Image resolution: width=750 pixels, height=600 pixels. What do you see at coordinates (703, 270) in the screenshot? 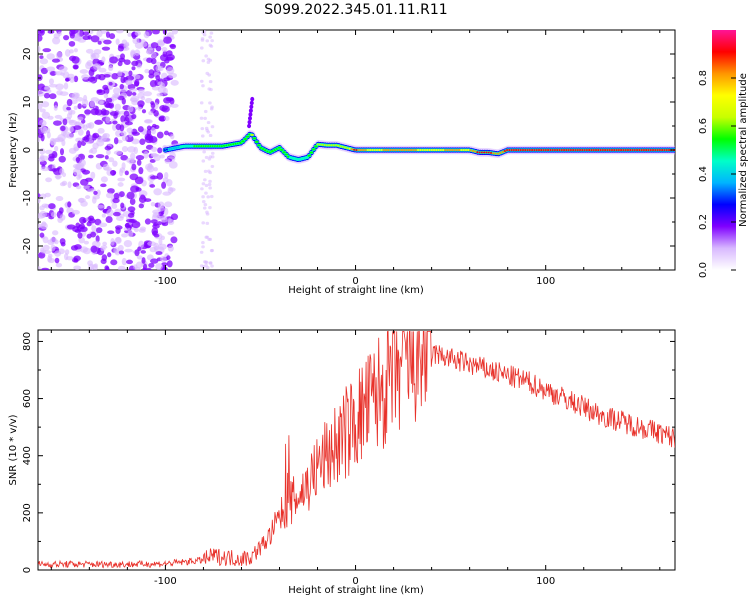
I see `colorbar-tick-label: 0.0` at bounding box center [703, 270].